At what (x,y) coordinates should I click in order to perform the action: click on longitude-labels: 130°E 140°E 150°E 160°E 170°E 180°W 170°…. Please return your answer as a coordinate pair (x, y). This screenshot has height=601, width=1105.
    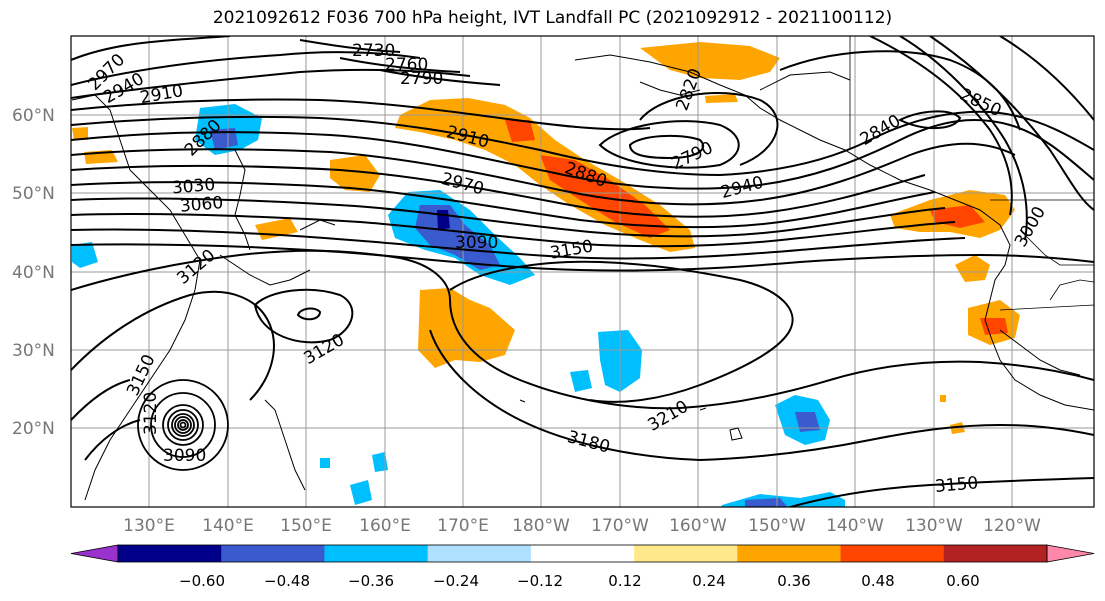
    Looking at the image, I should click on (582, 526).